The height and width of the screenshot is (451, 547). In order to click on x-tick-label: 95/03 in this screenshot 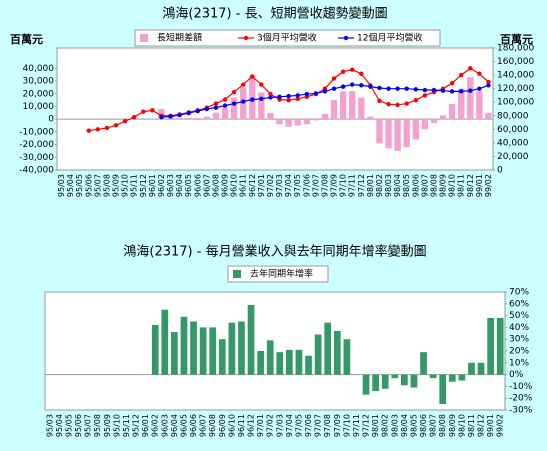, I will do `click(49, 425)`.